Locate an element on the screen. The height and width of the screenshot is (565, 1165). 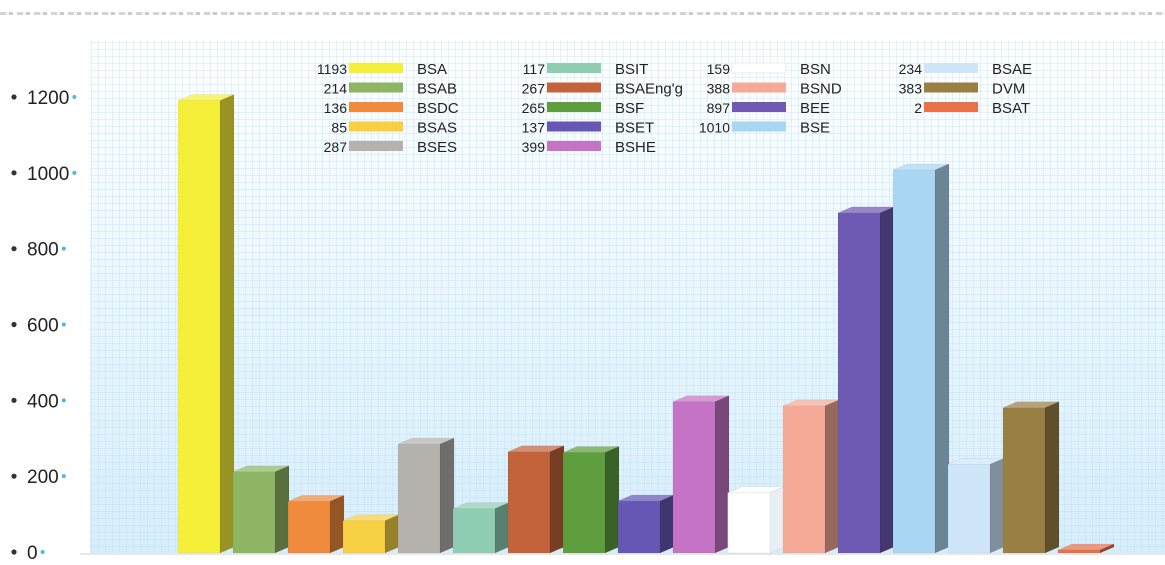
legend-item-BSHE: 399 BSHE is located at coordinates (589, 147).